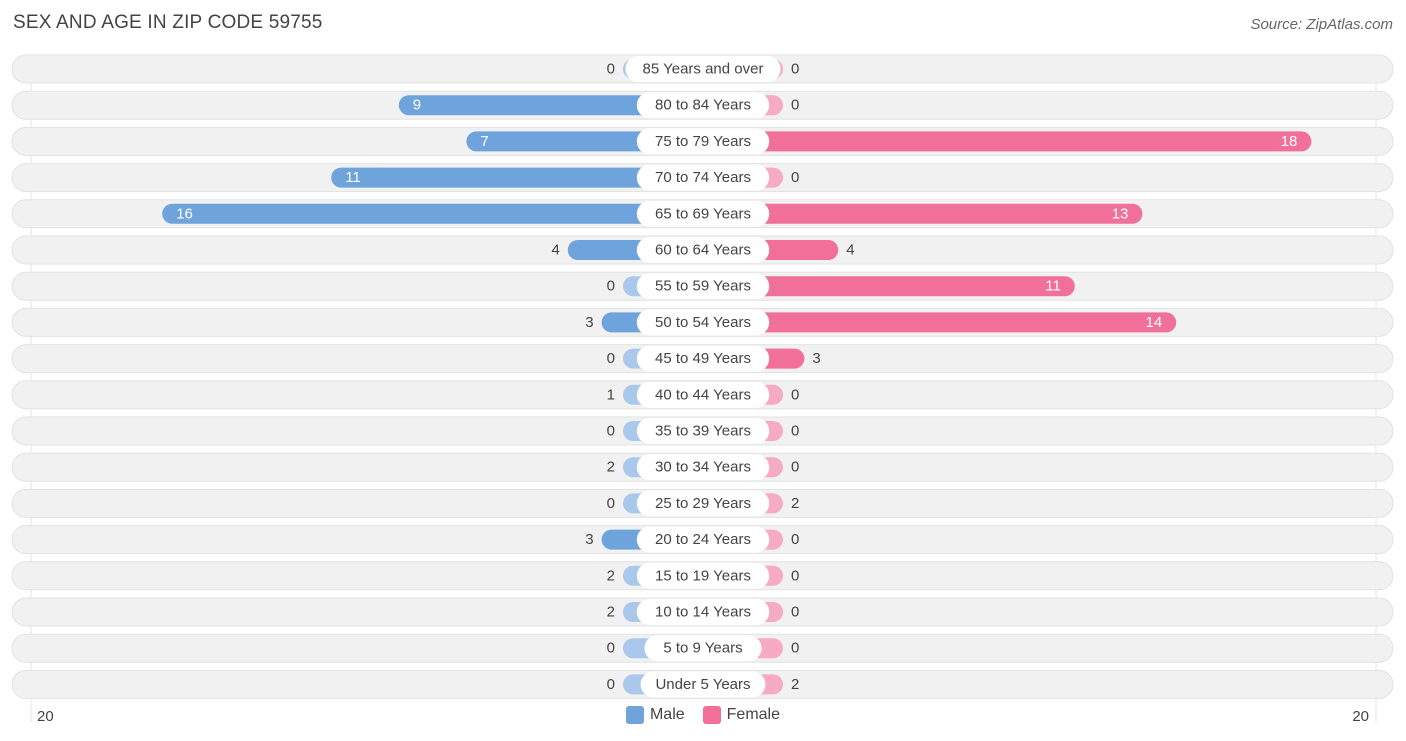  Describe the element at coordinates (611, 431) in the screenshot. I see `value-male-35-to-39-years: 0` at that location.